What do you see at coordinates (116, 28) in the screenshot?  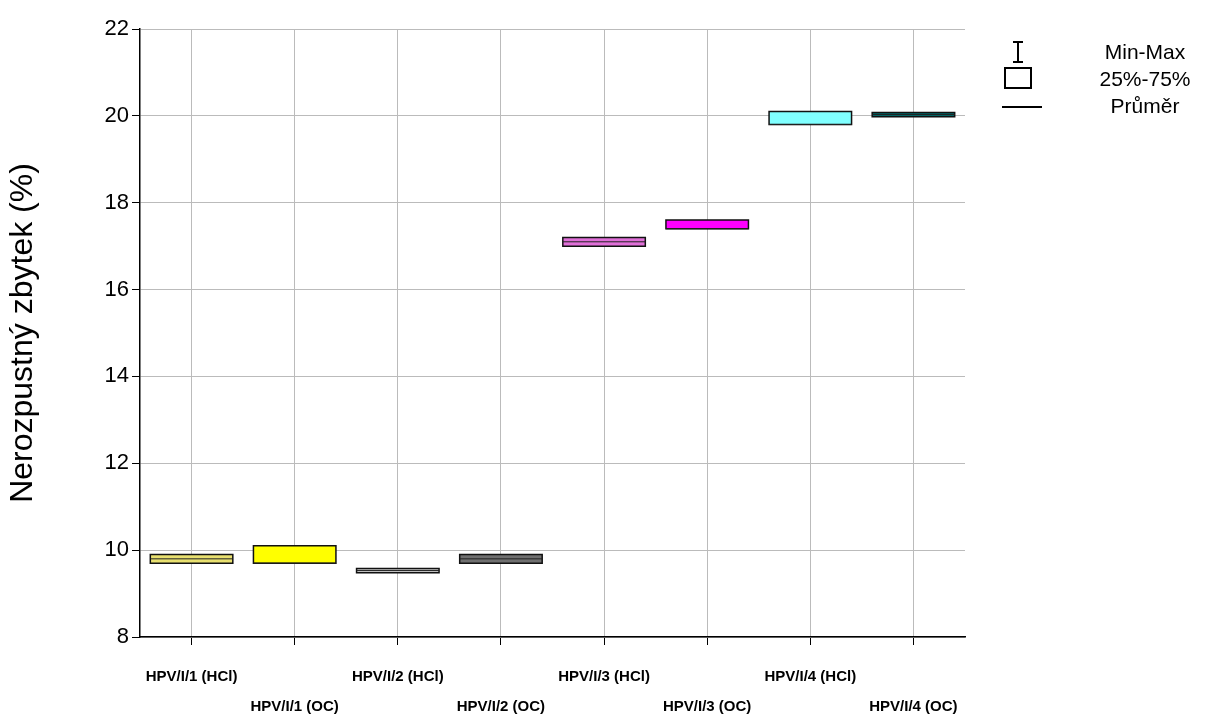 I see `y-tick-label: 22` at bounding box center [116, 28].